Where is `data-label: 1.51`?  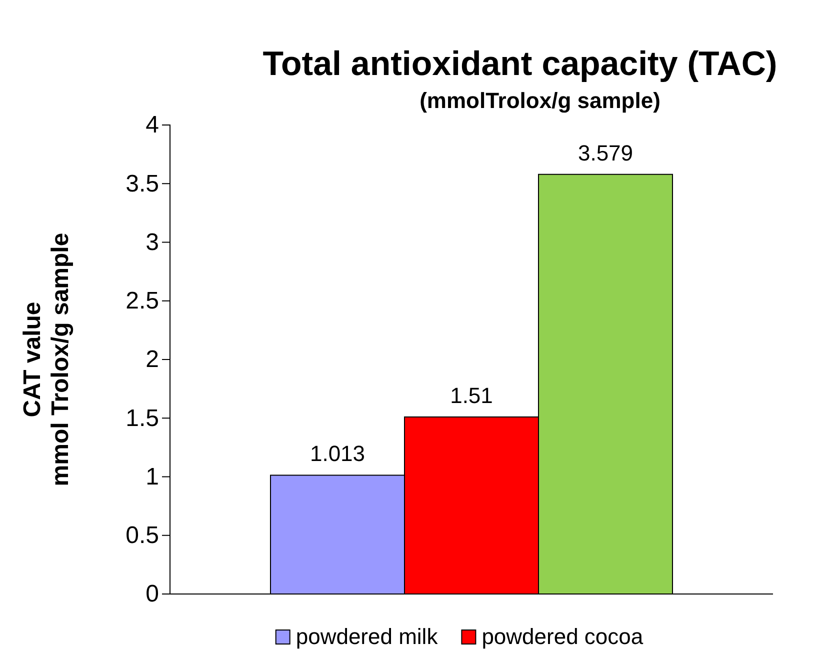 data-label: 1.51 is located at coordinates (471, 395).